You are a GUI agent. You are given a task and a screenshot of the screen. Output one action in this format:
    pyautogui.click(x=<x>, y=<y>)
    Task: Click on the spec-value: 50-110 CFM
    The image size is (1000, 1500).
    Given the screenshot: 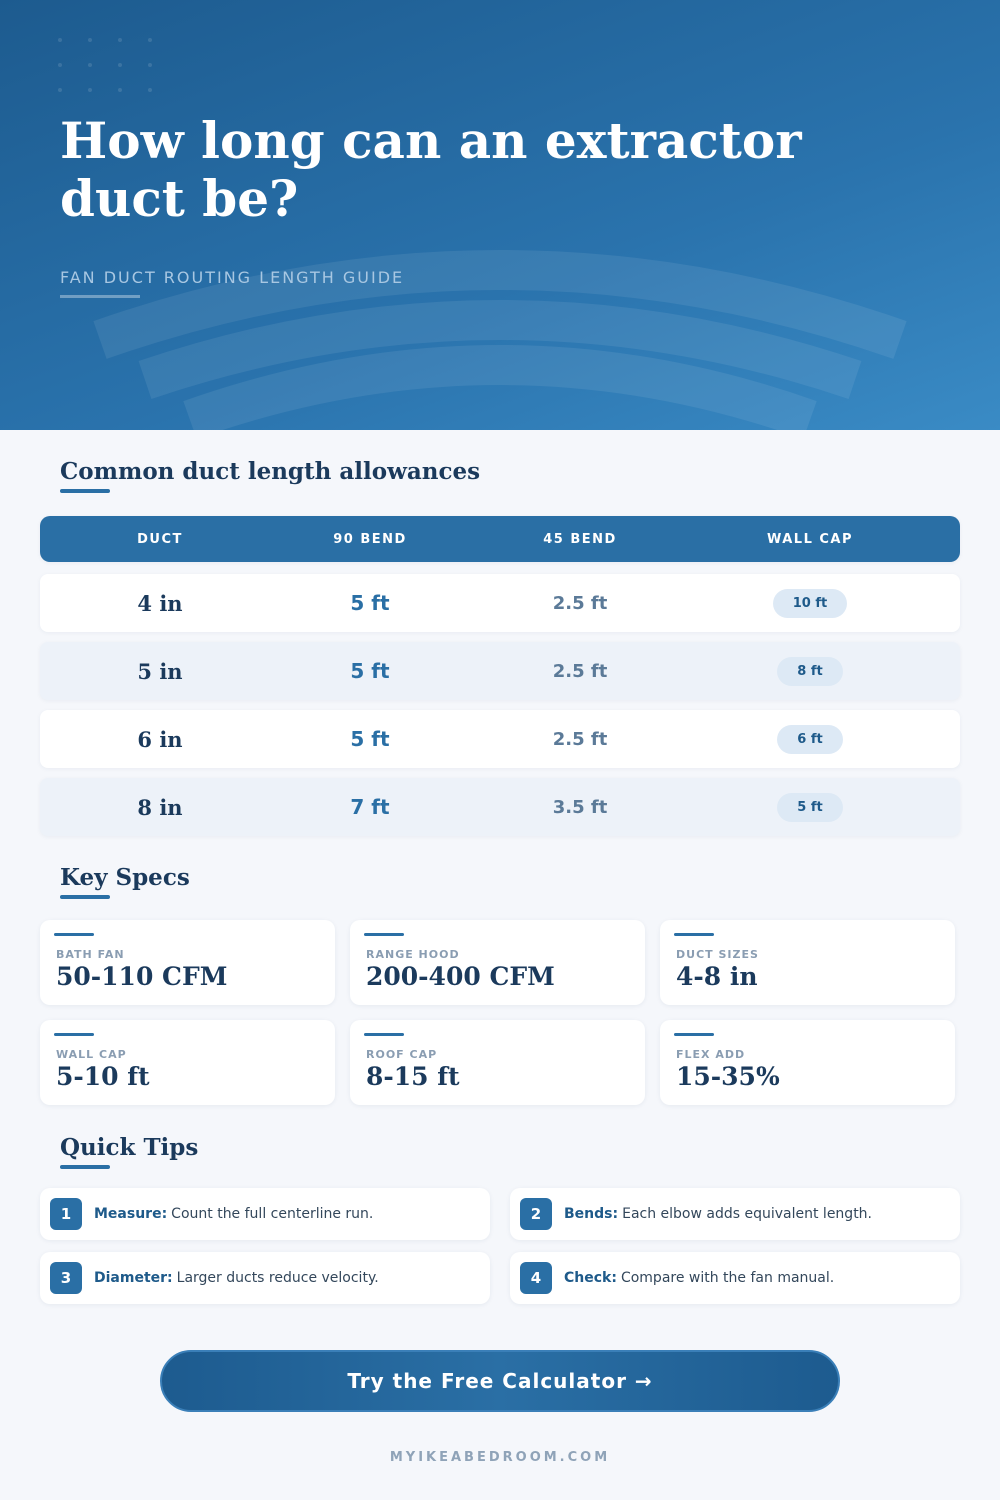 What is the action you would take?
    pyautogui.click(x=142, y=976)
    